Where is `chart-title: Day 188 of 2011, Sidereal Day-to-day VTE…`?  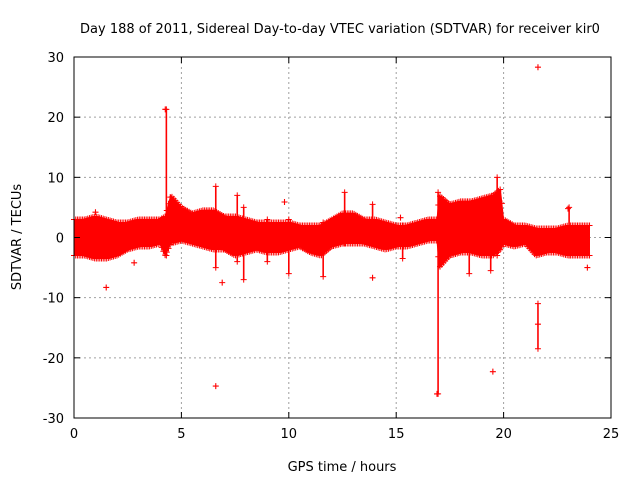
chart-title: Day 188 of 2011, Sidereal Day-to-day VTE… is located at coordinates (340, 29).